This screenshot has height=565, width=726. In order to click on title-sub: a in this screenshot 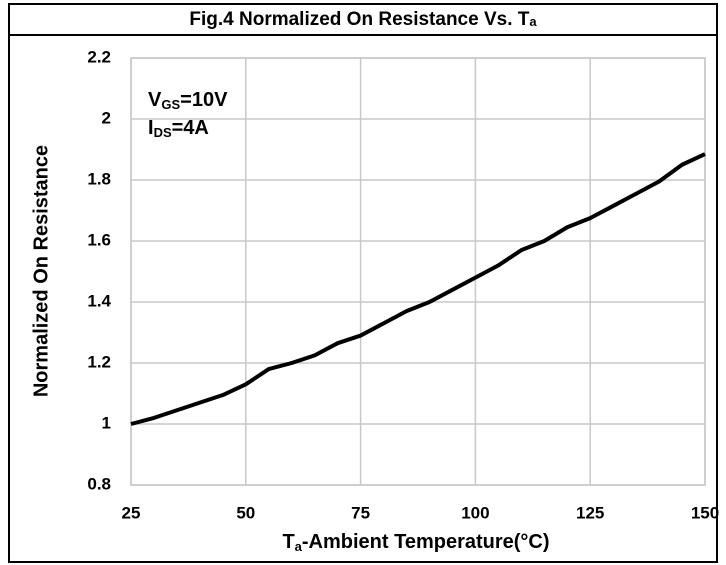, I will do `click(533, 21)`.